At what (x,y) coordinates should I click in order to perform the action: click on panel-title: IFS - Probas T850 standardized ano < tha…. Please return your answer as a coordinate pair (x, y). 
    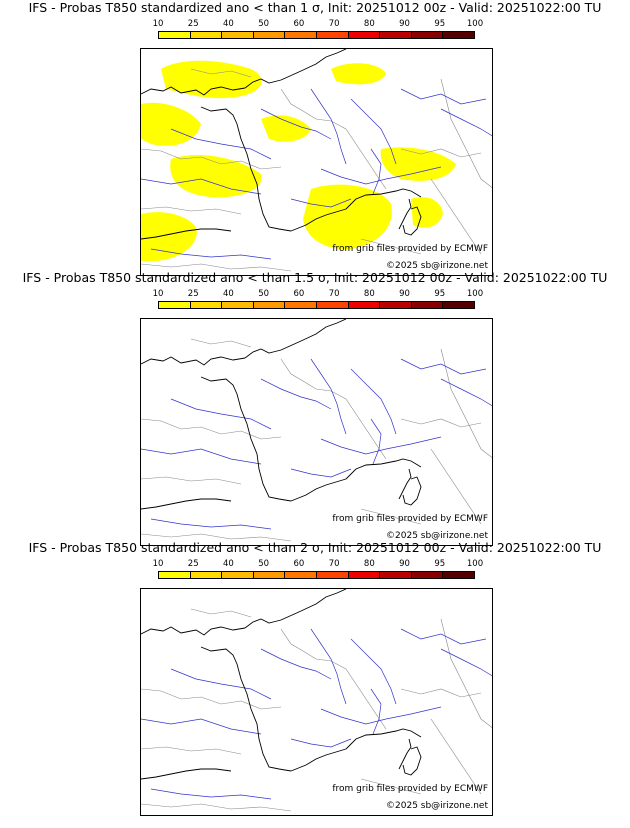
    Looking at the image, I should click on (315, 7).